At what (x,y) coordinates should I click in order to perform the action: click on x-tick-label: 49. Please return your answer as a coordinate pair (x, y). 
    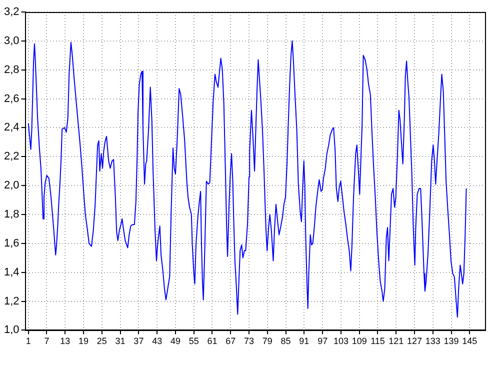
    Looking at the image, I should click on (175, 341).